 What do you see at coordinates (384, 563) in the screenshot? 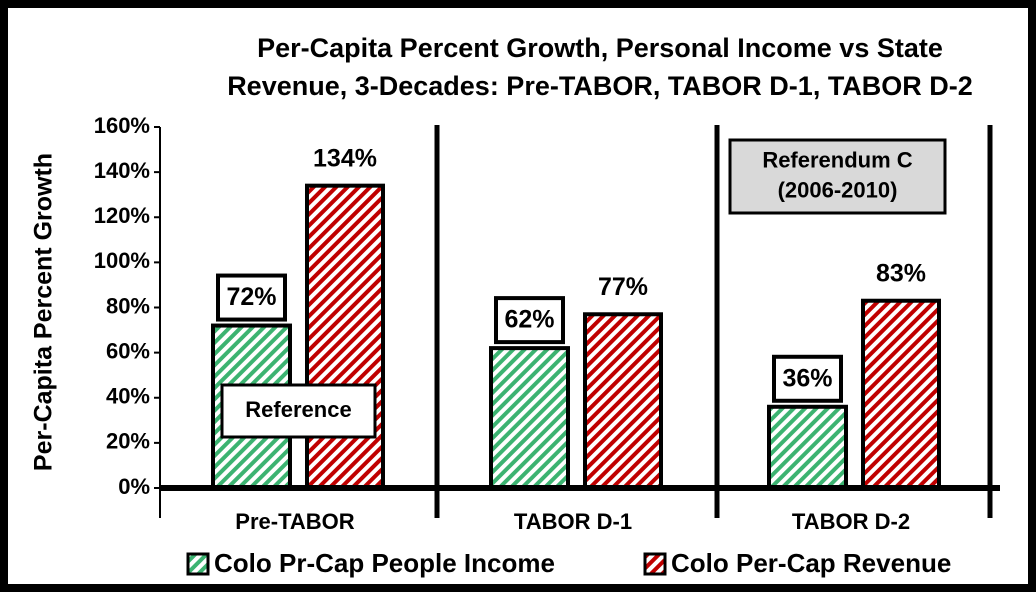
I see `legend-label: Colo Pr-Cap People Income` at bounding box center [384, 563].